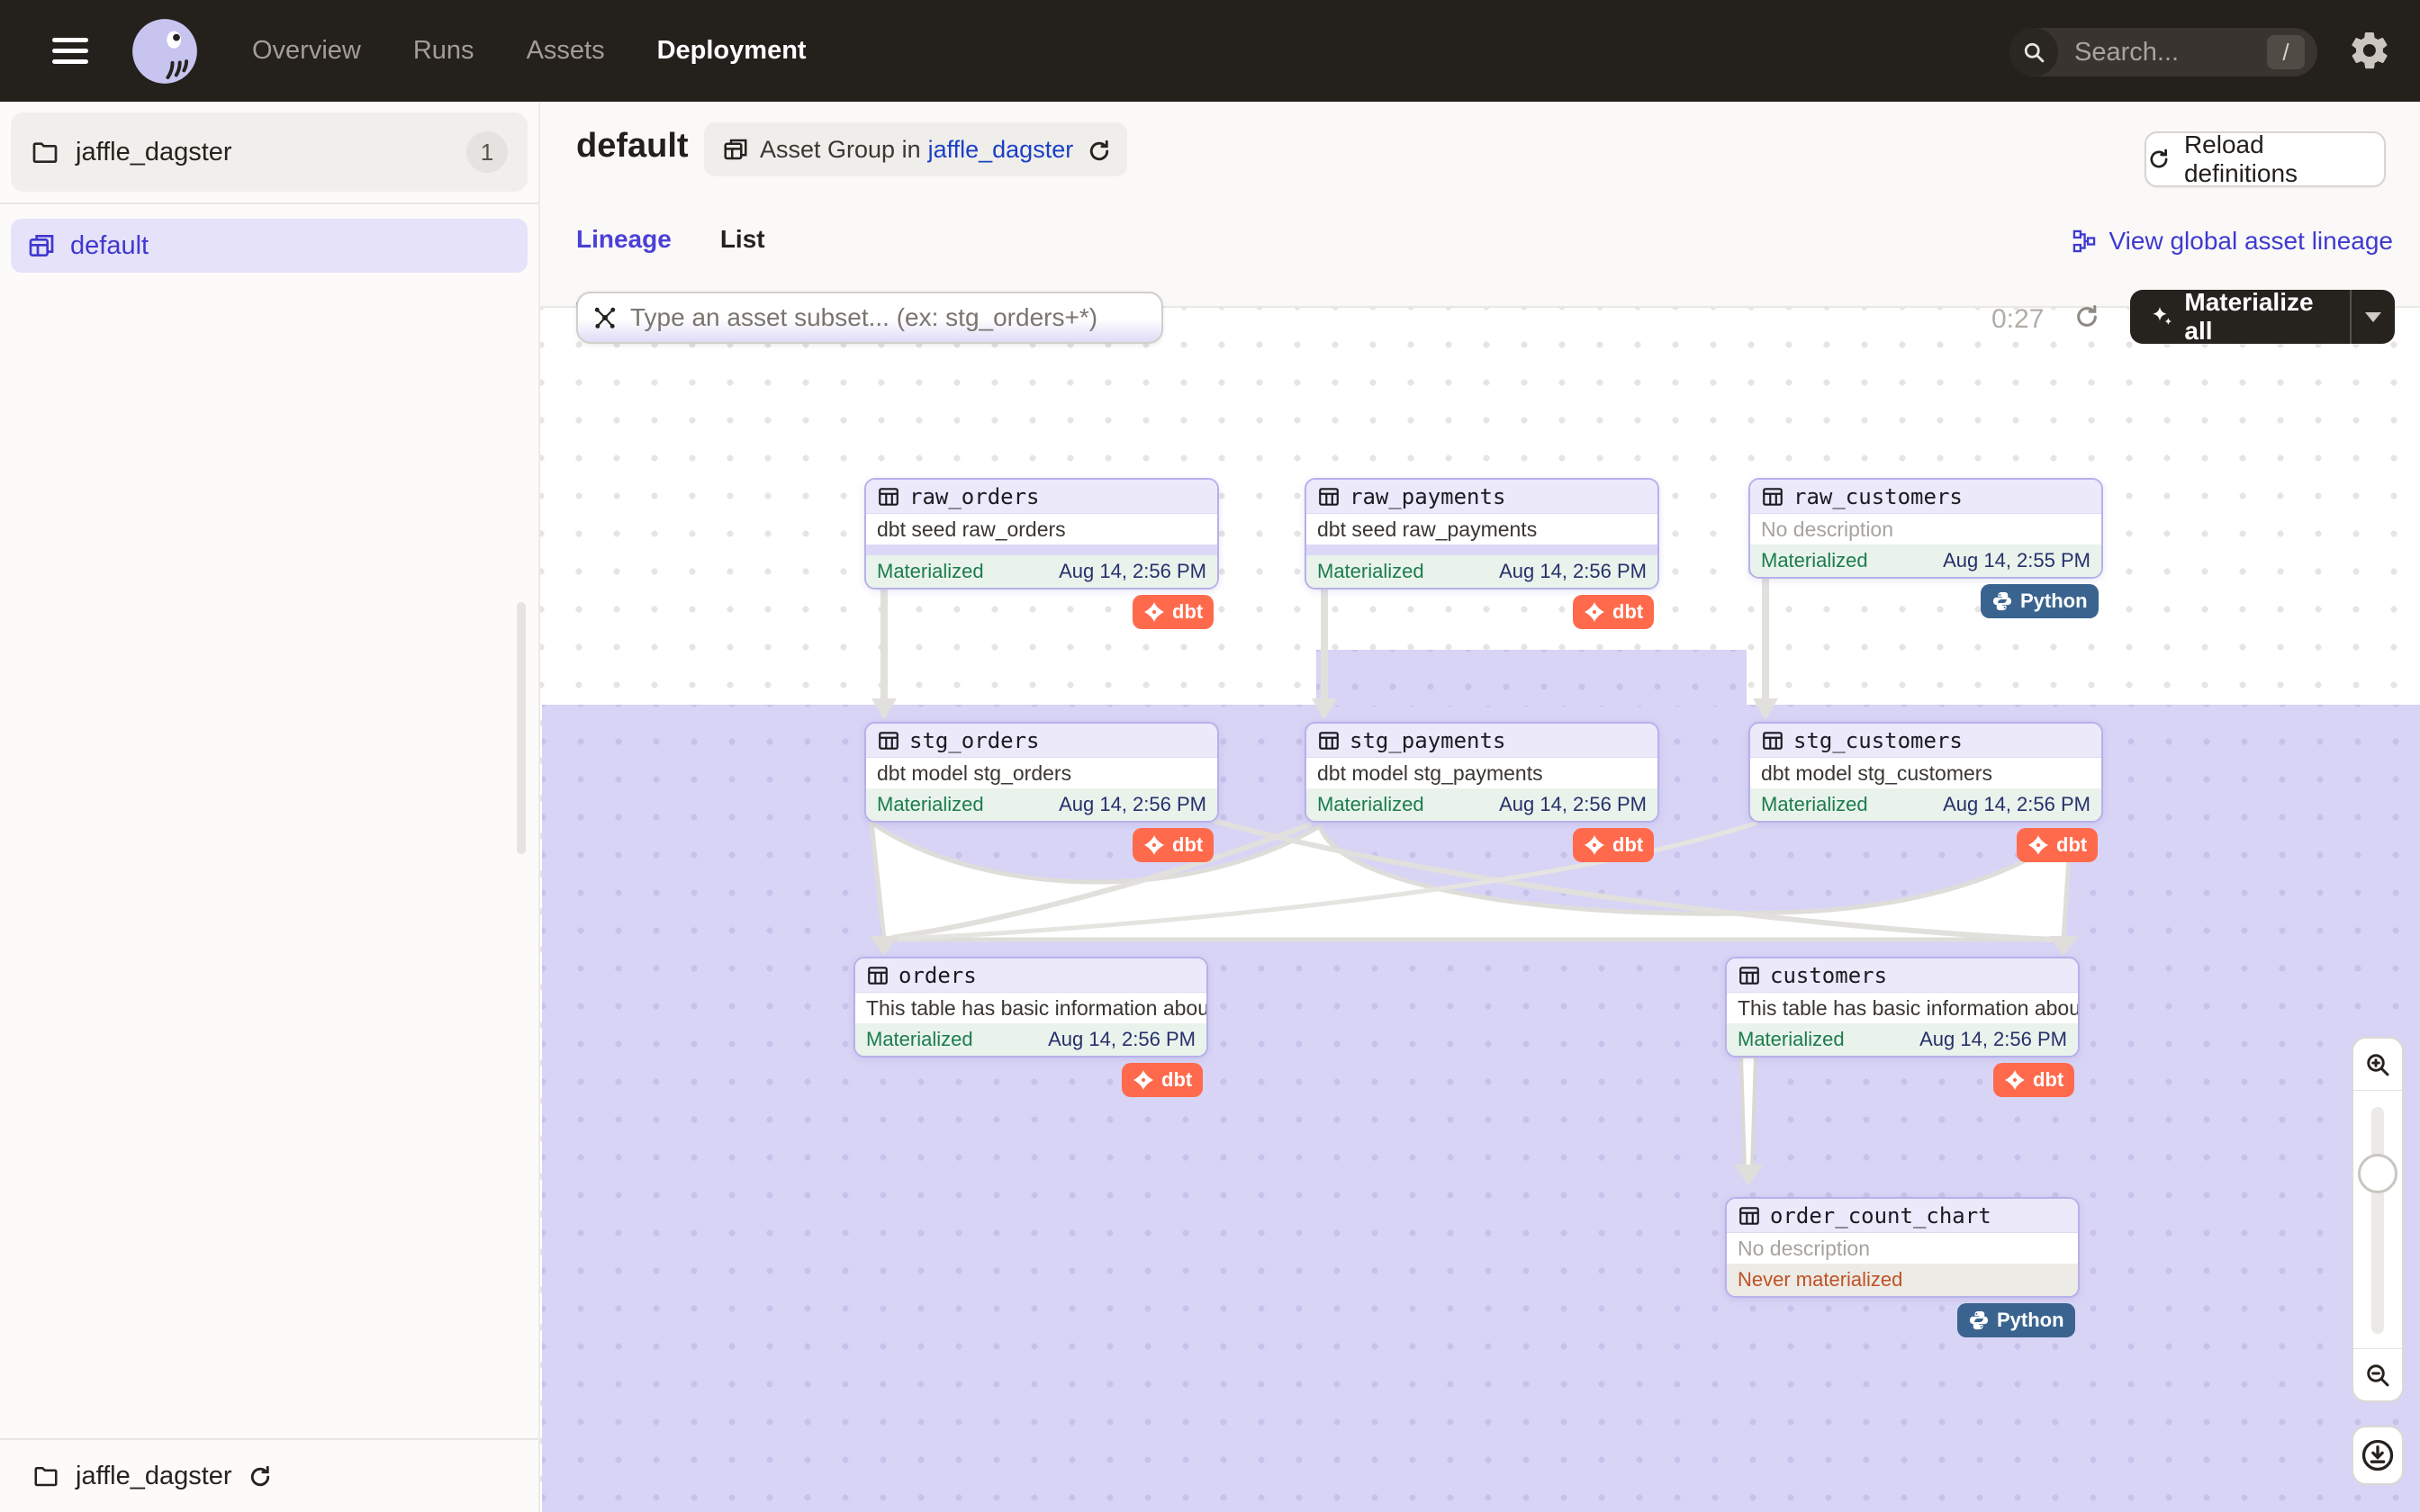  I want to click on asset-subset-icon, so click(605, 317).